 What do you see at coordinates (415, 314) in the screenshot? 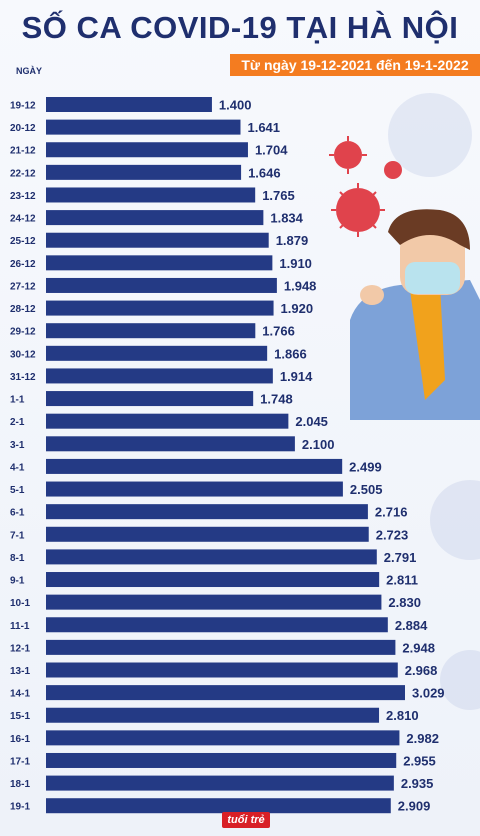
I see `masked-person-illustration` at bounding box center [415, 314].